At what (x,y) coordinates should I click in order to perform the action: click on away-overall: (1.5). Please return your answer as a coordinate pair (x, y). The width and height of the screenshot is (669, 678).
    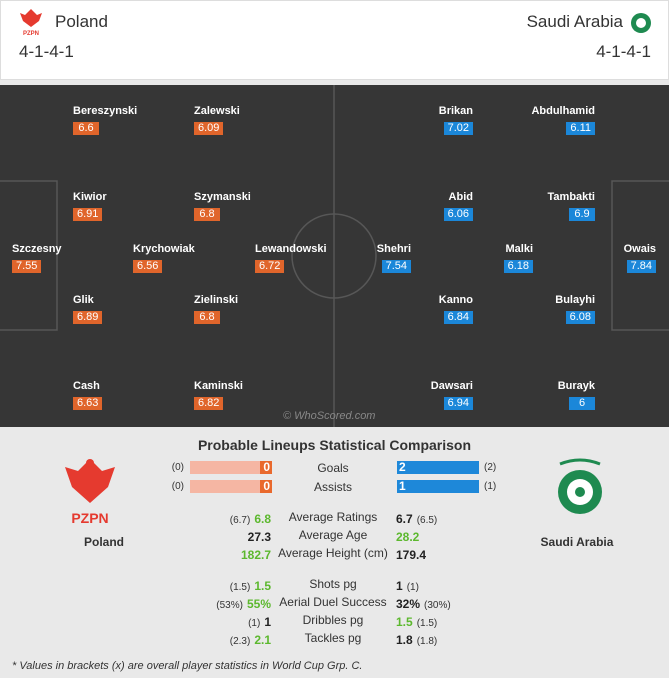
    Looking at the image, I should click on (427, 623).